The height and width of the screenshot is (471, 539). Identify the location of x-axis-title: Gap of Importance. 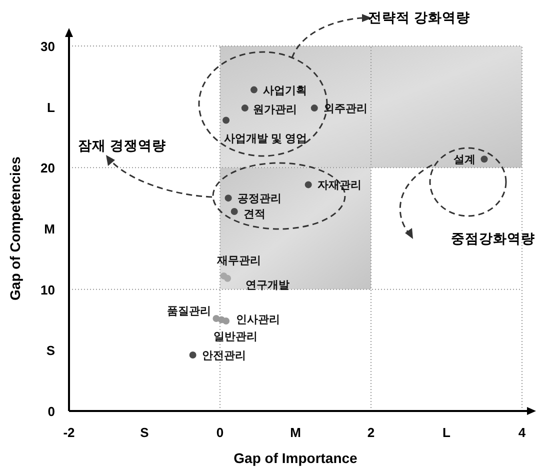
(296, 458).